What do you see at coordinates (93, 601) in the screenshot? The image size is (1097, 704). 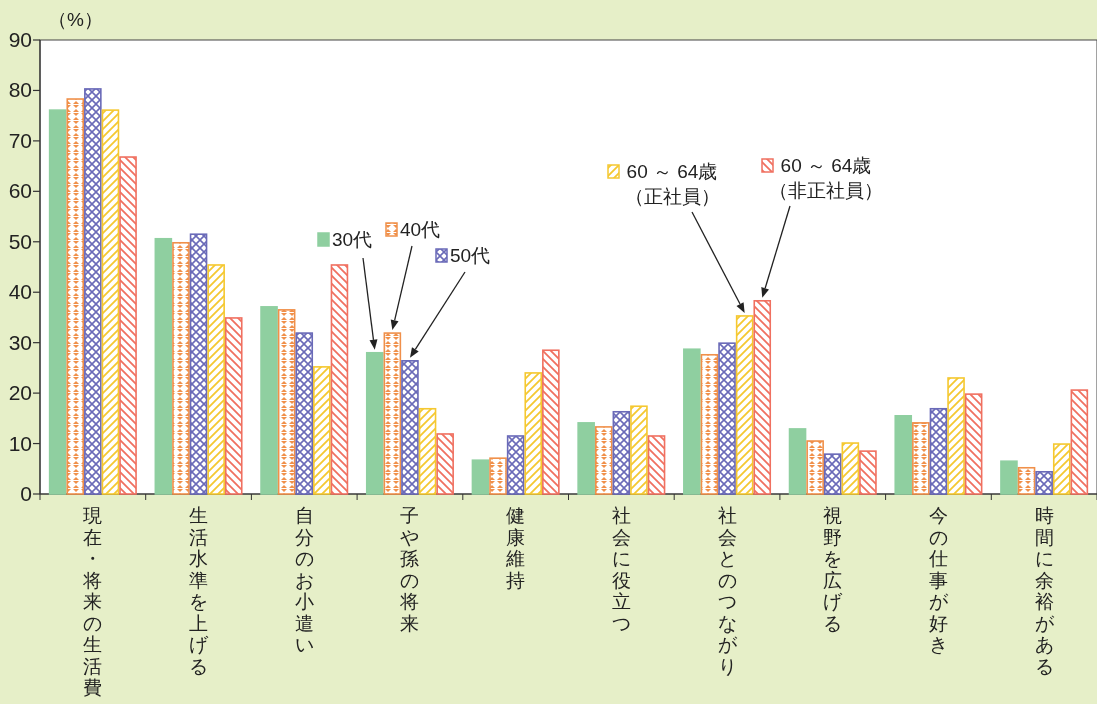 I see `category-label: 現在・将来の生活費` at bounding box center [93, 601].